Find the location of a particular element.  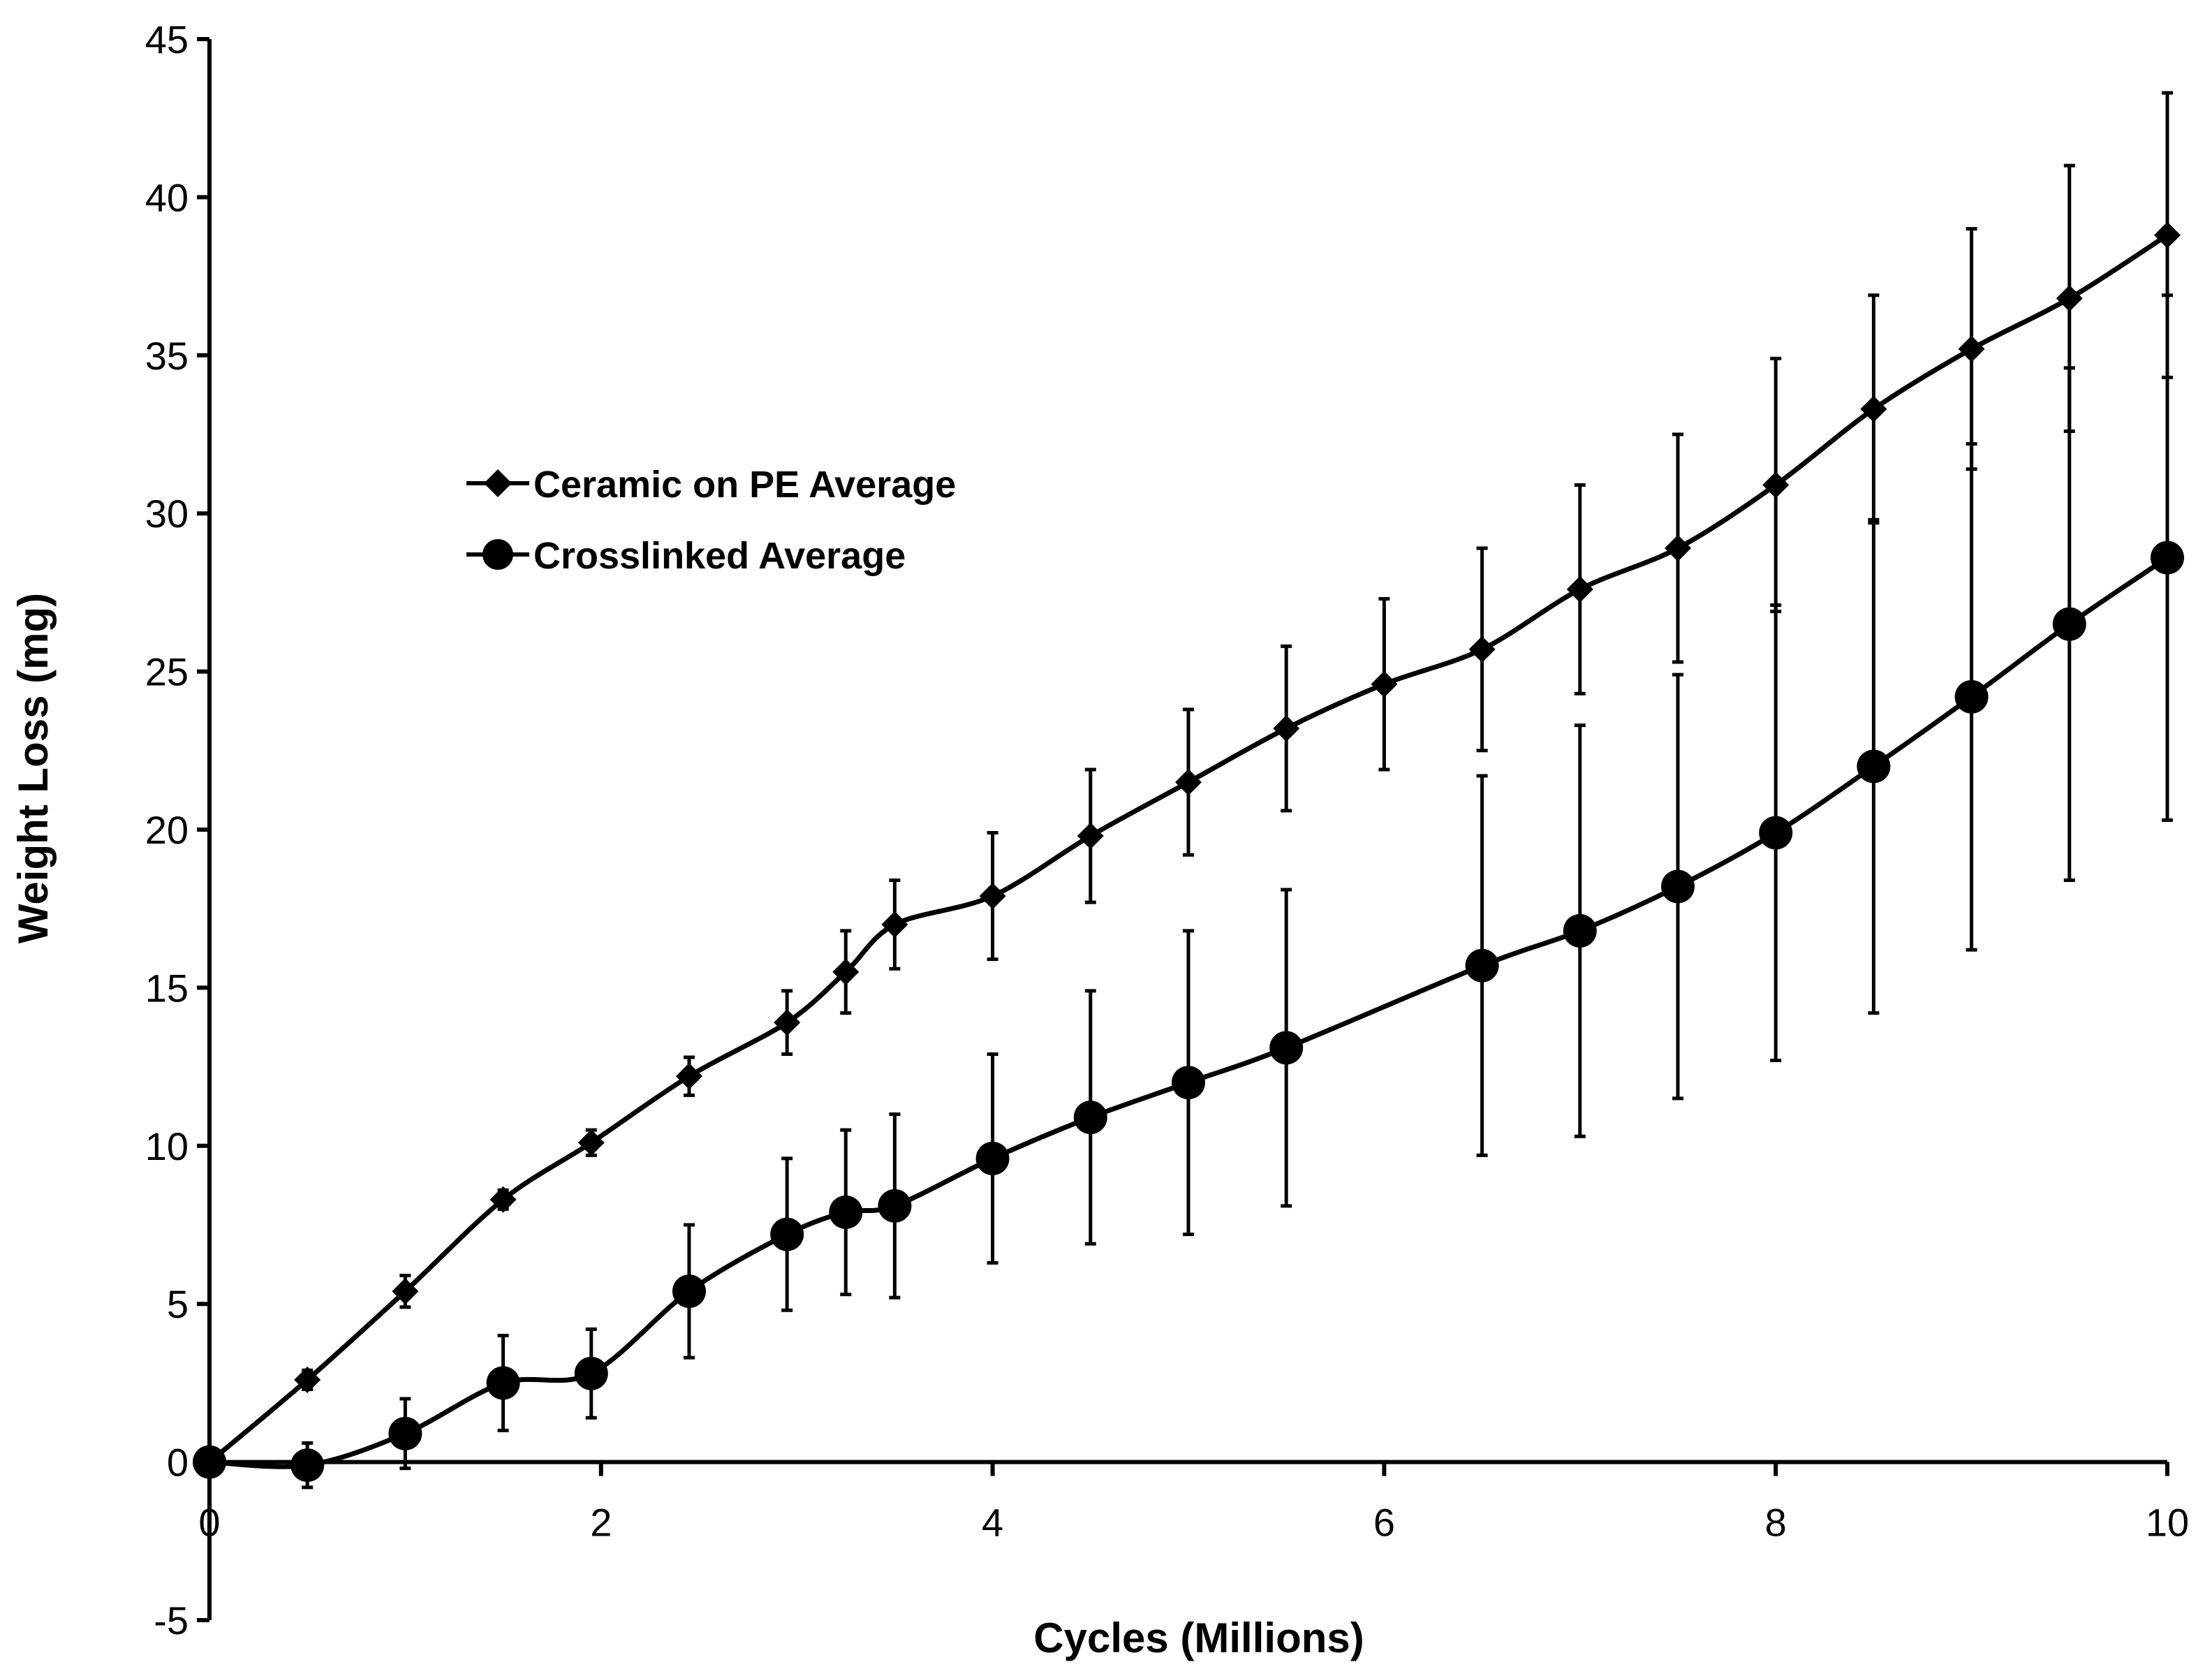

x-tick-label: 4 is located at coordinates (992, 1523).